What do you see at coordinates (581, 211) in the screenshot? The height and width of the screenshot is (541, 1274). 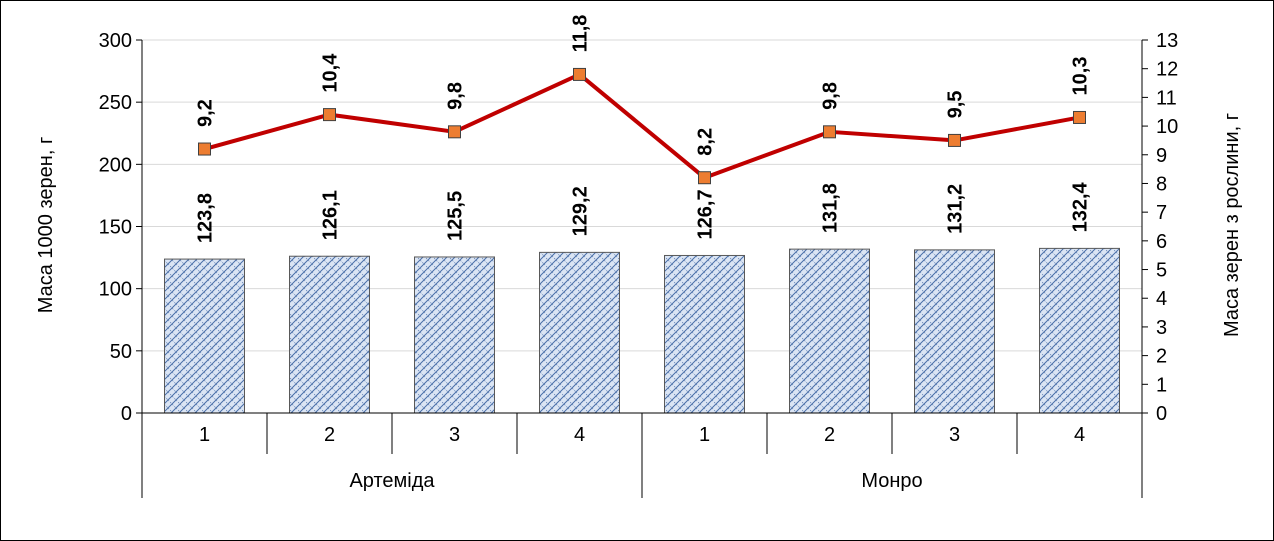 I see `bar-data-label: 129,2` at bounding box center [581, 211].